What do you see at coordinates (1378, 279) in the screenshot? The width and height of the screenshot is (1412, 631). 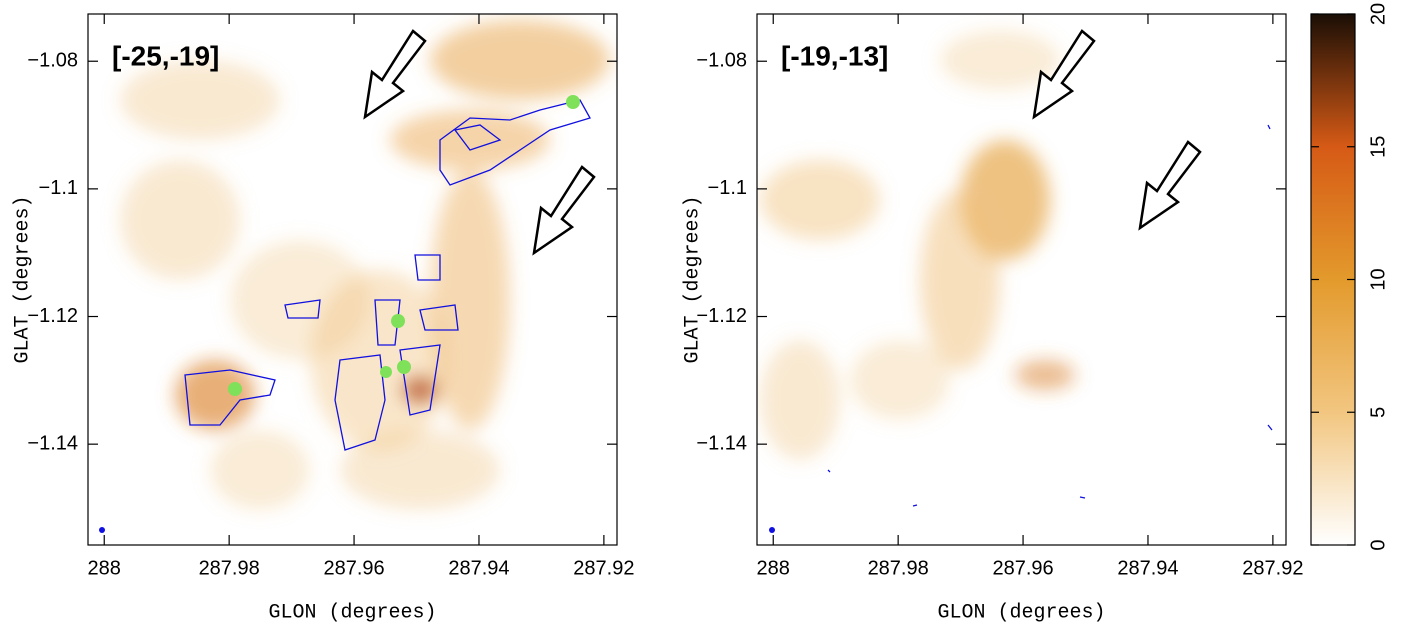 I see `colorbar-tick-label: 10` at bounding box center [1378, 279].